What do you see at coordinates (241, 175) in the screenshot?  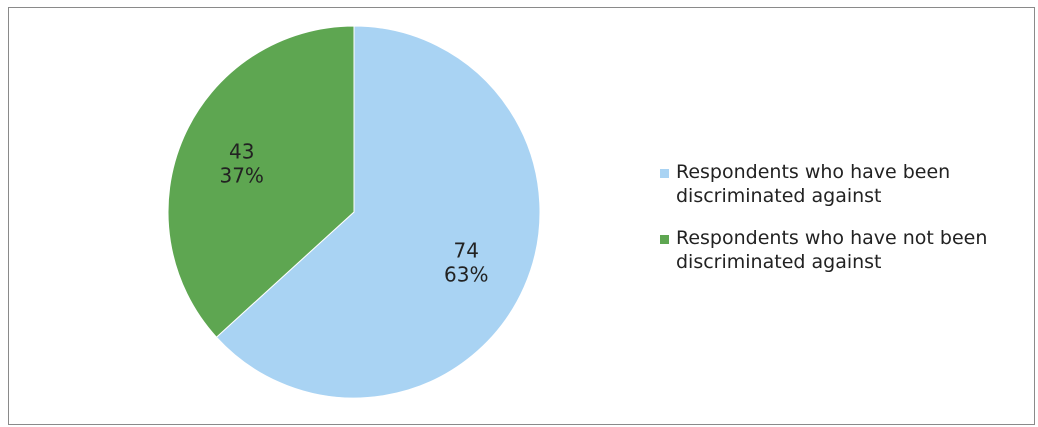 I see `slice-percent-label-not-discriminated: 37%` at bounding box center [241, 175].